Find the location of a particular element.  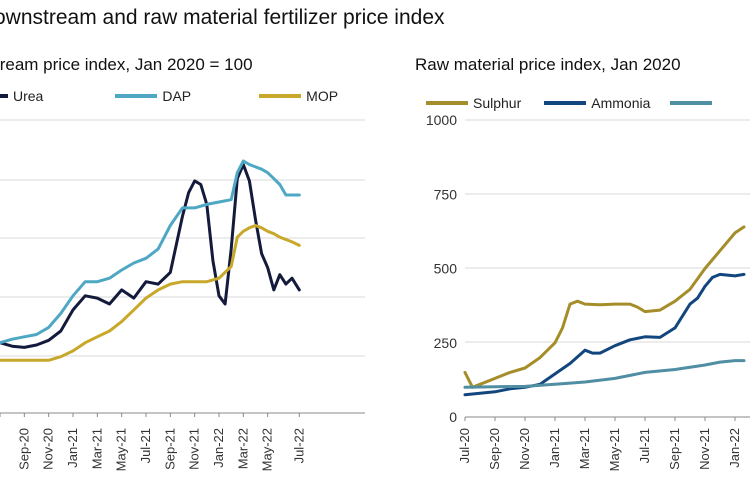

series-line-urea is located at coordinates (150, 256).